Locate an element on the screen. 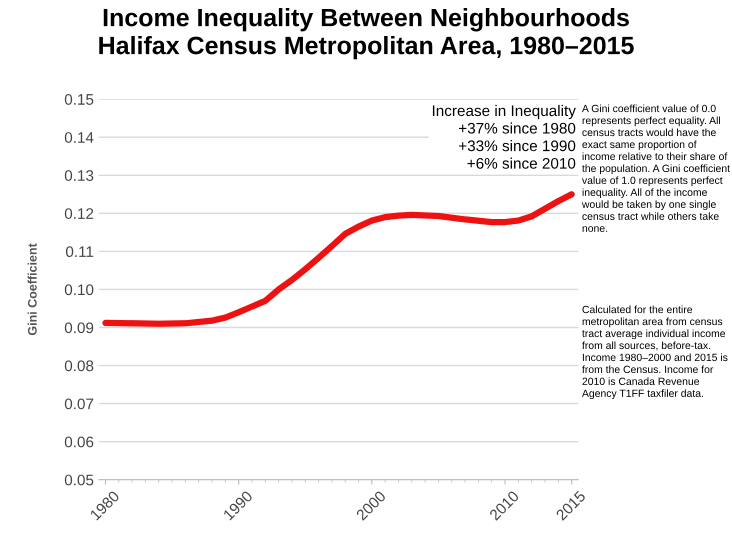 Image resolution: width=732 pixels, height=536 pixels. chart-title: Income Inequality Between Neighbourhoods Halifax Census Metropolitan Area, 1980–2015 is located at coordinates (366, 34).